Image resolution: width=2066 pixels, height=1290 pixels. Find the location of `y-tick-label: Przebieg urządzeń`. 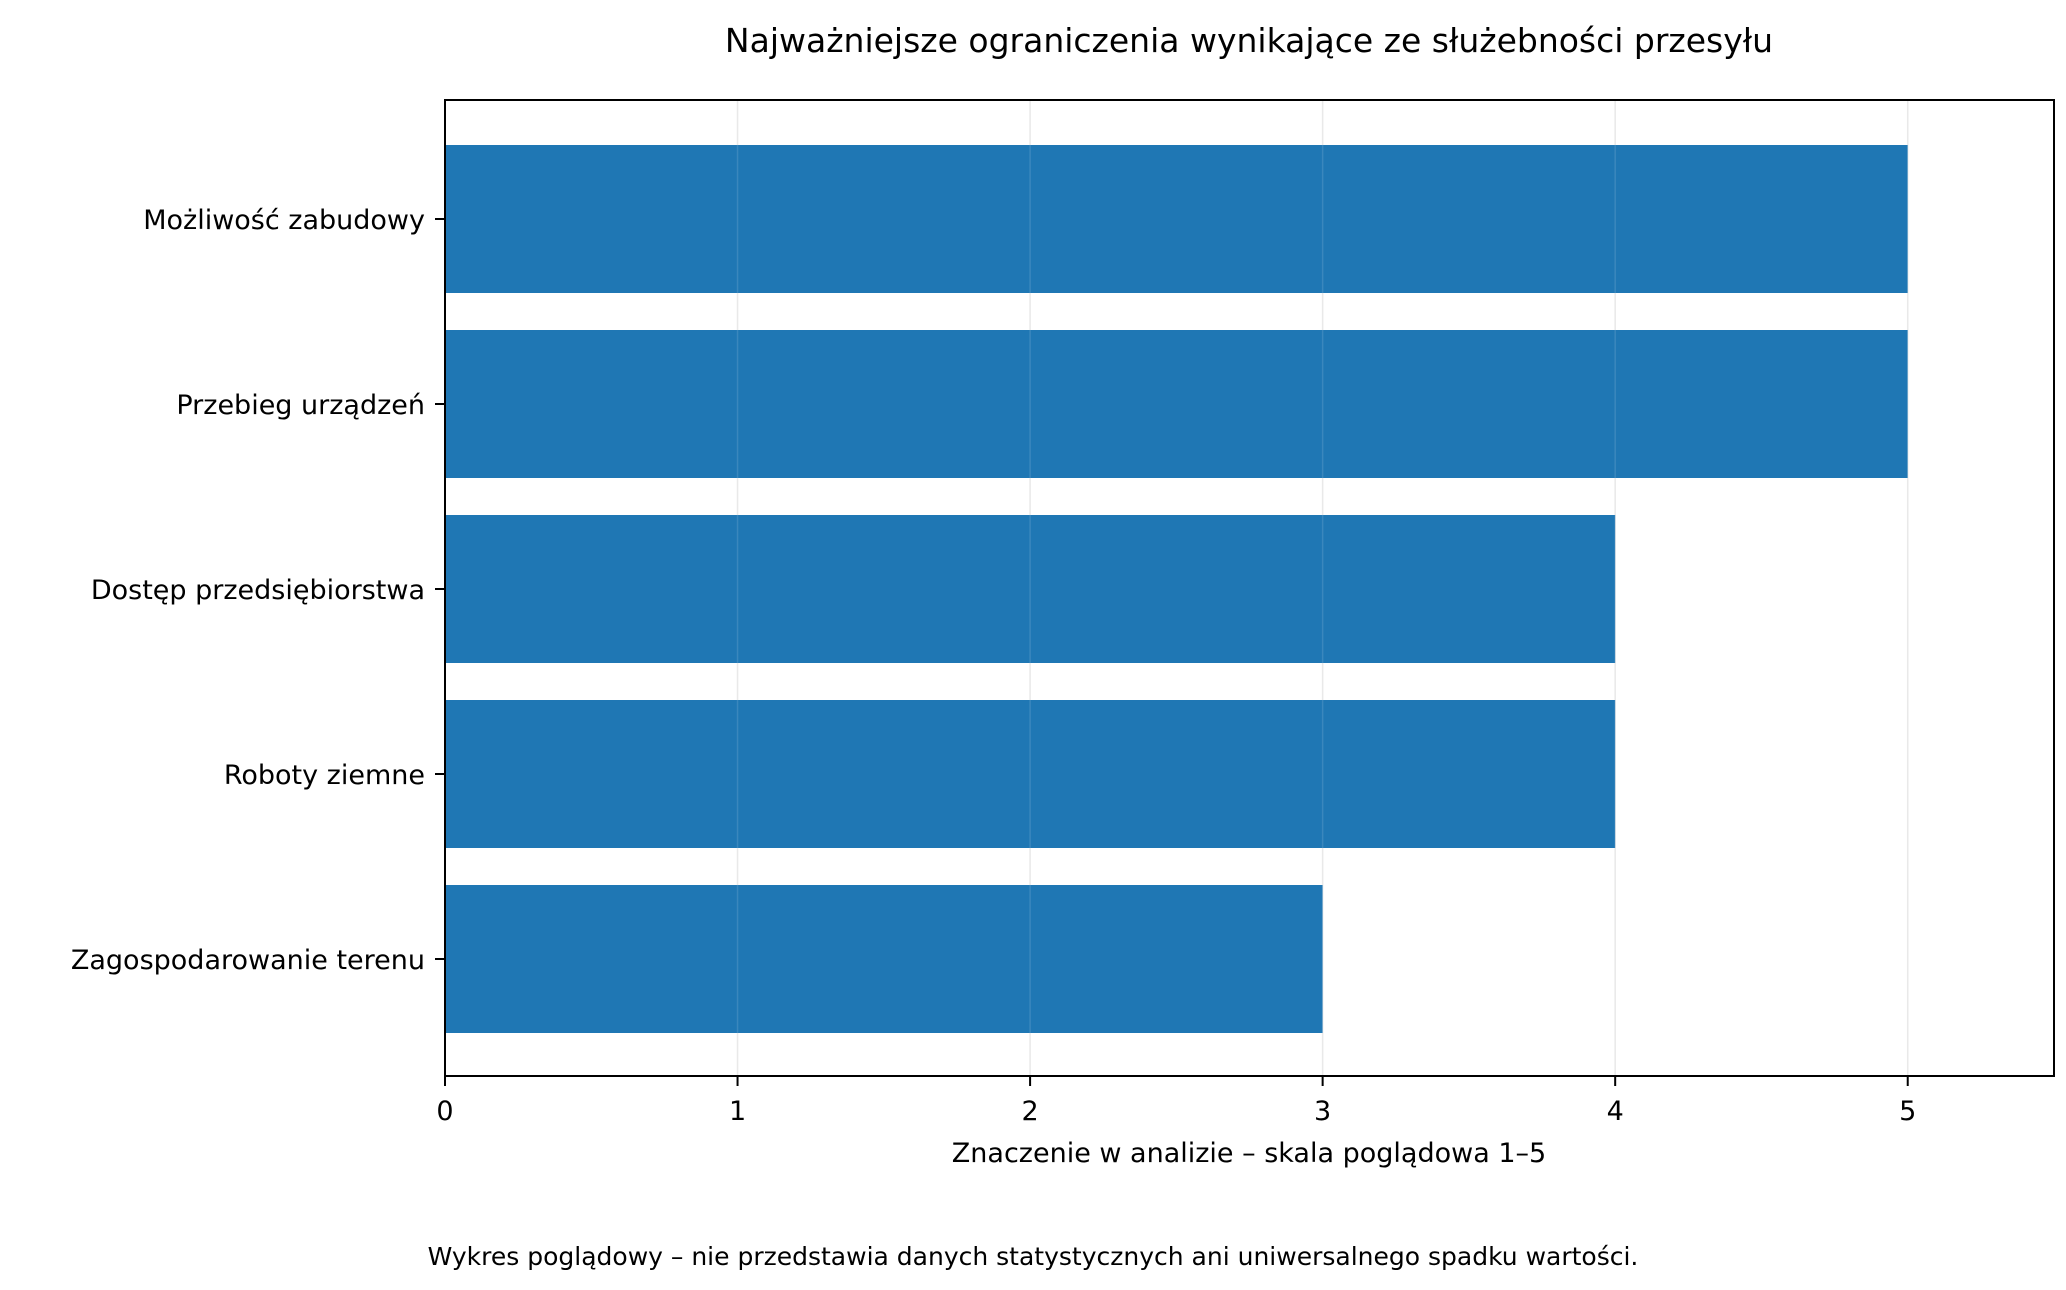

y-tick-label: Przebieg urządzeń is located at coordinates (300, 405).